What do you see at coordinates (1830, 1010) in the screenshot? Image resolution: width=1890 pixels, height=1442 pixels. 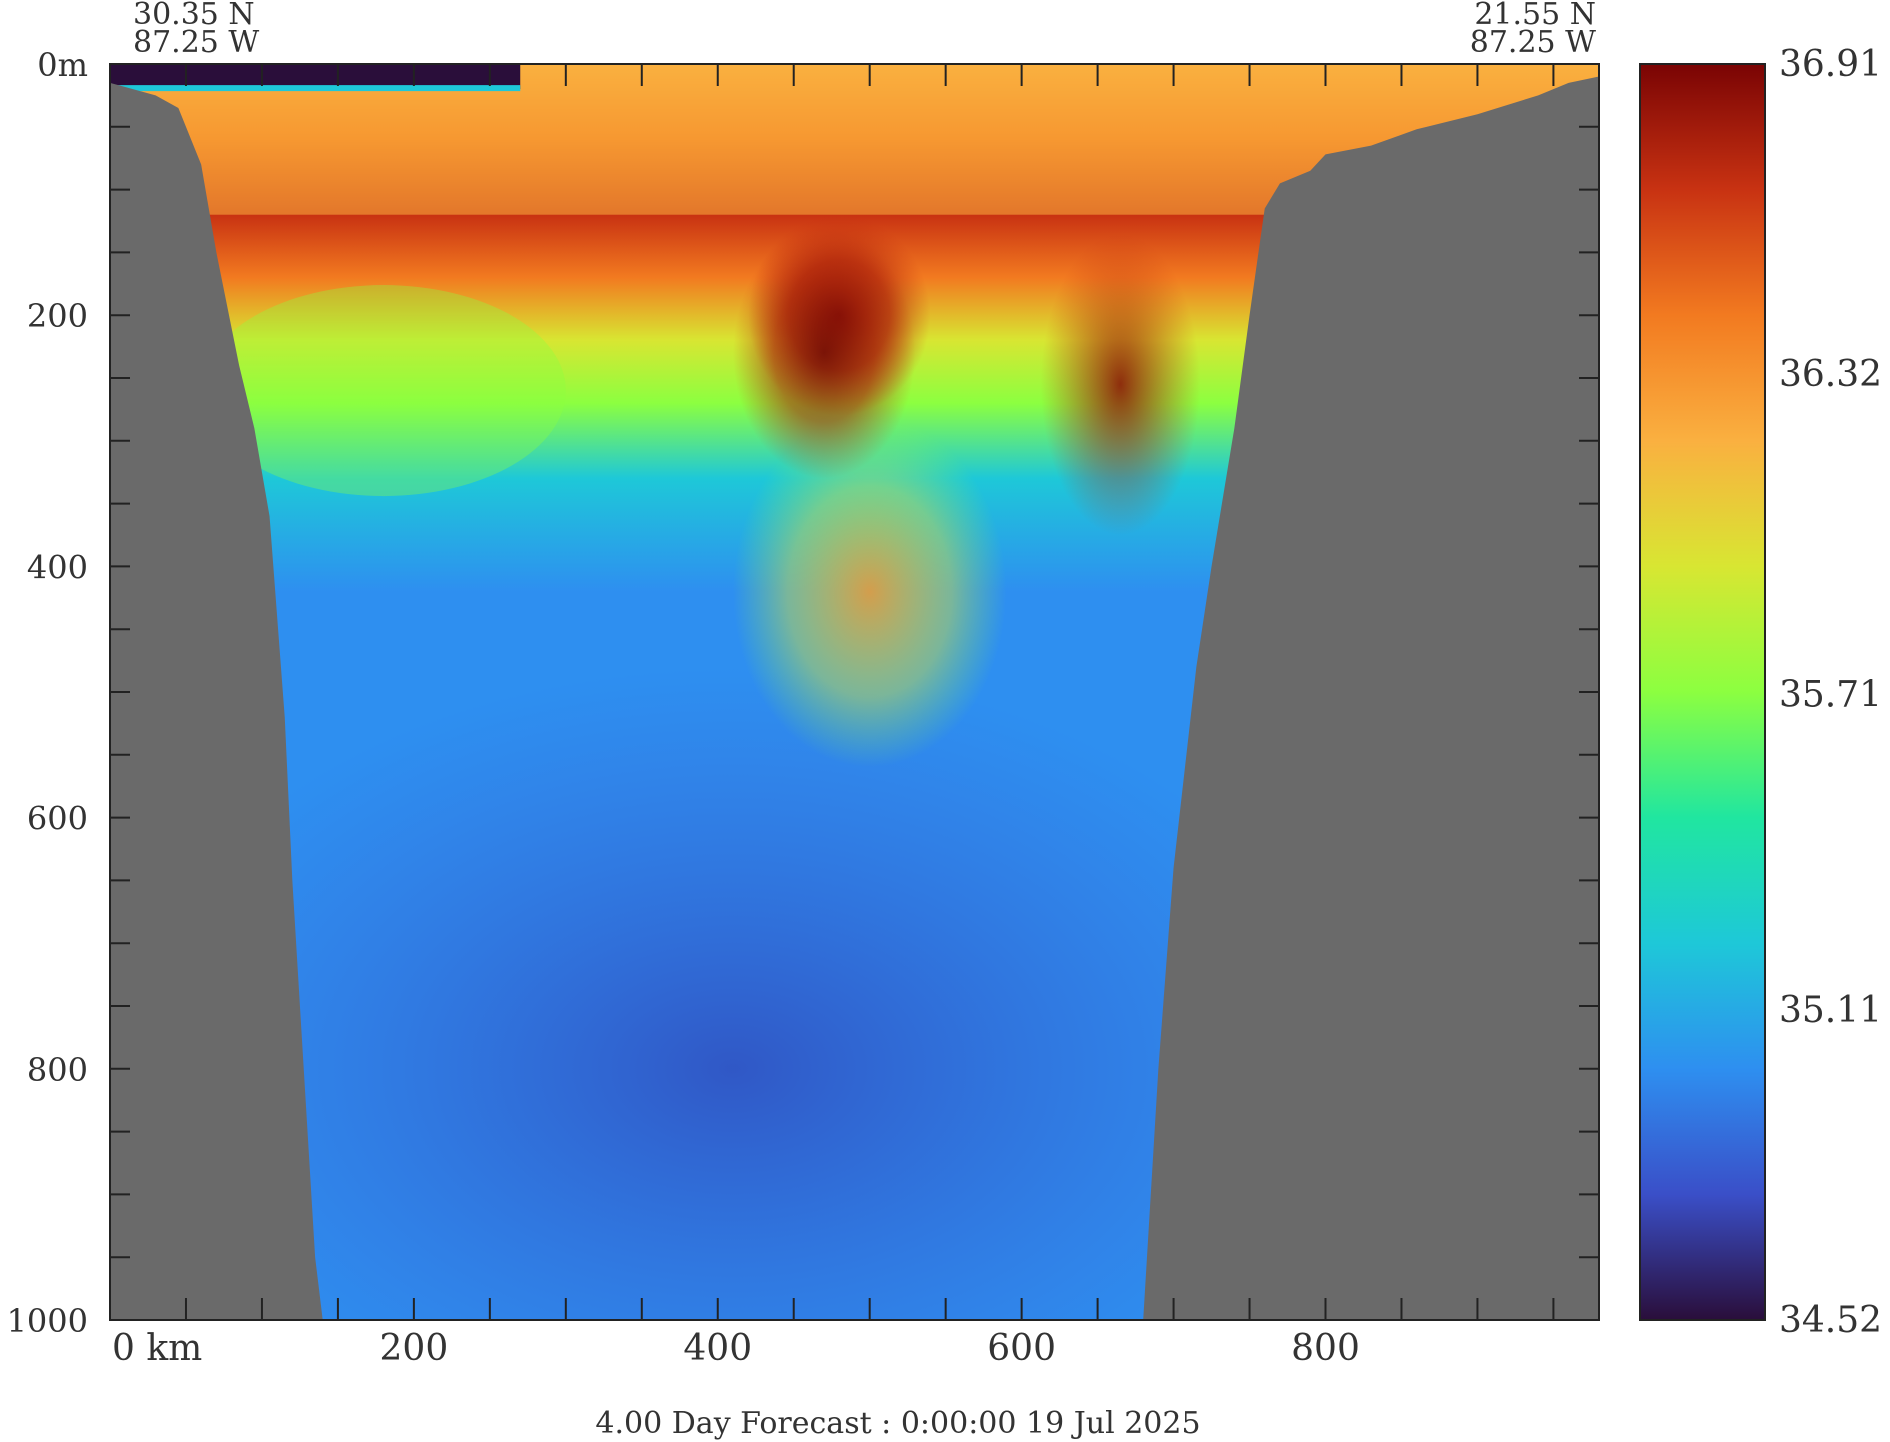 I see `colorbar-tick-label: 35.11` at bounding box center [1830, 1010].